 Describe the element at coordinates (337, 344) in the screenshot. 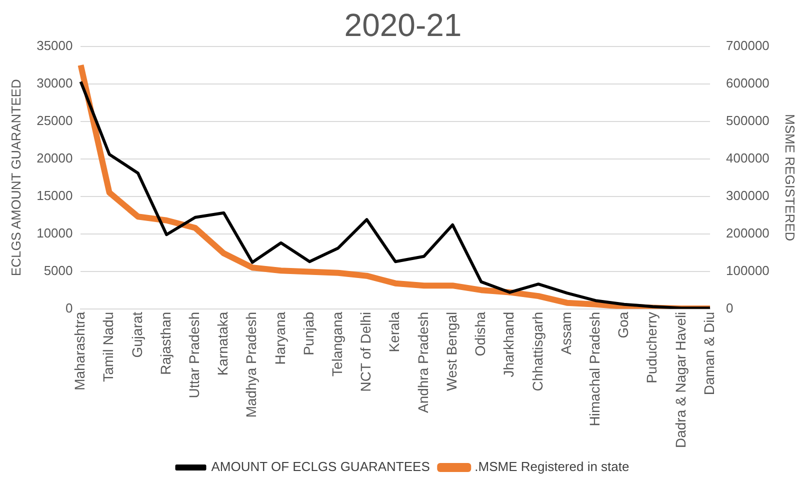

I see `x-tick-label: Telangana` at that location.